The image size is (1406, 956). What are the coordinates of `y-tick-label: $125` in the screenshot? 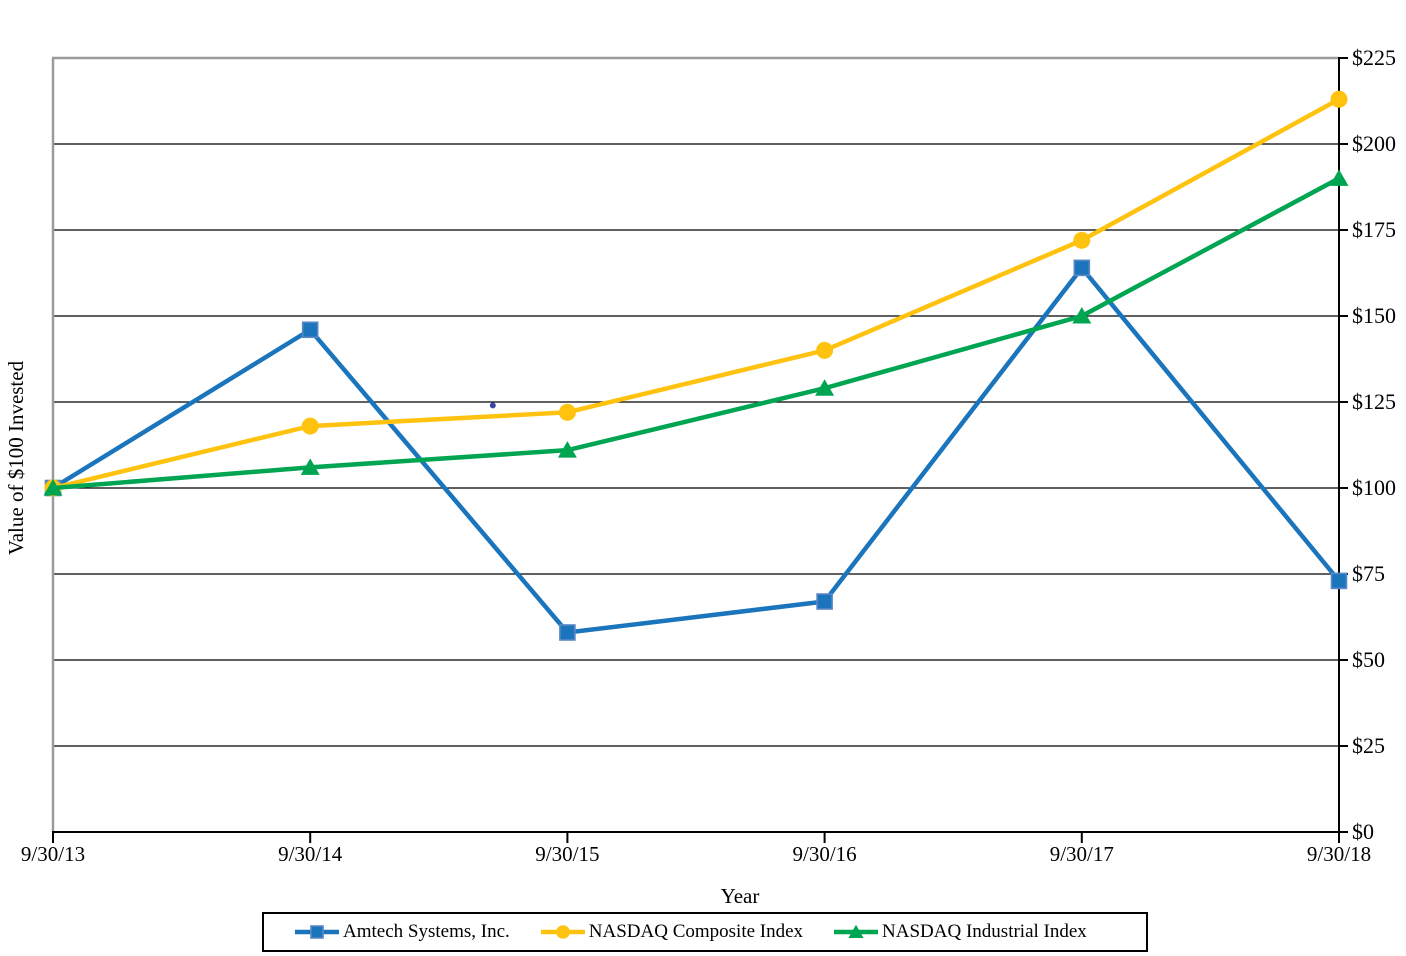 It's located at (1374, 401).